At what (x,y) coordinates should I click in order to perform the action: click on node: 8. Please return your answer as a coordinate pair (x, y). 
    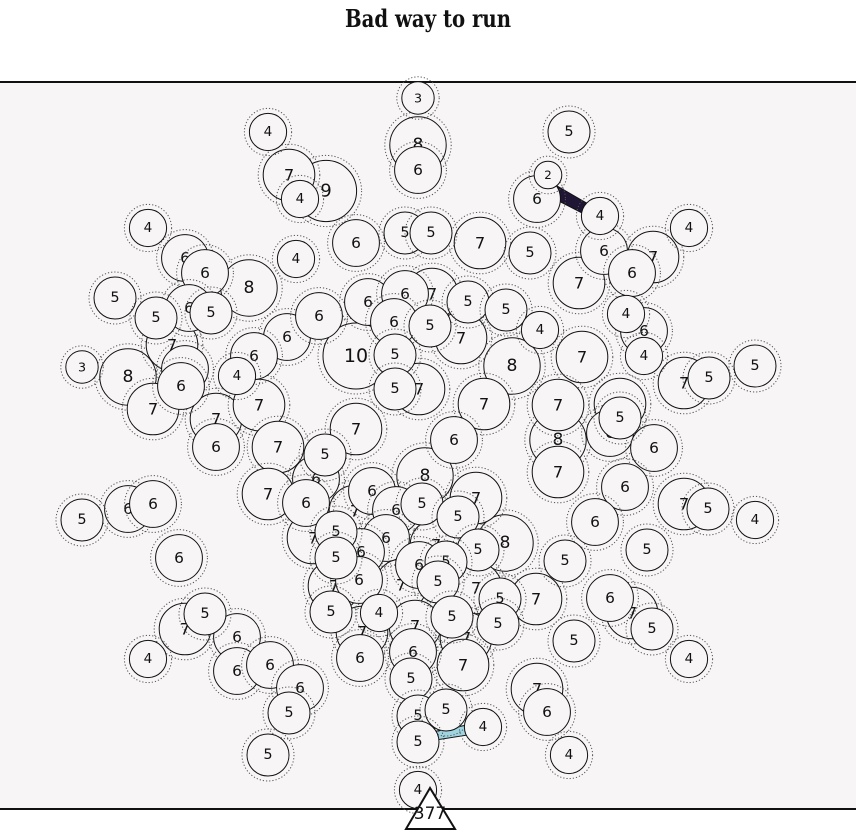
    Looking at the image, I should click on (512, 366).